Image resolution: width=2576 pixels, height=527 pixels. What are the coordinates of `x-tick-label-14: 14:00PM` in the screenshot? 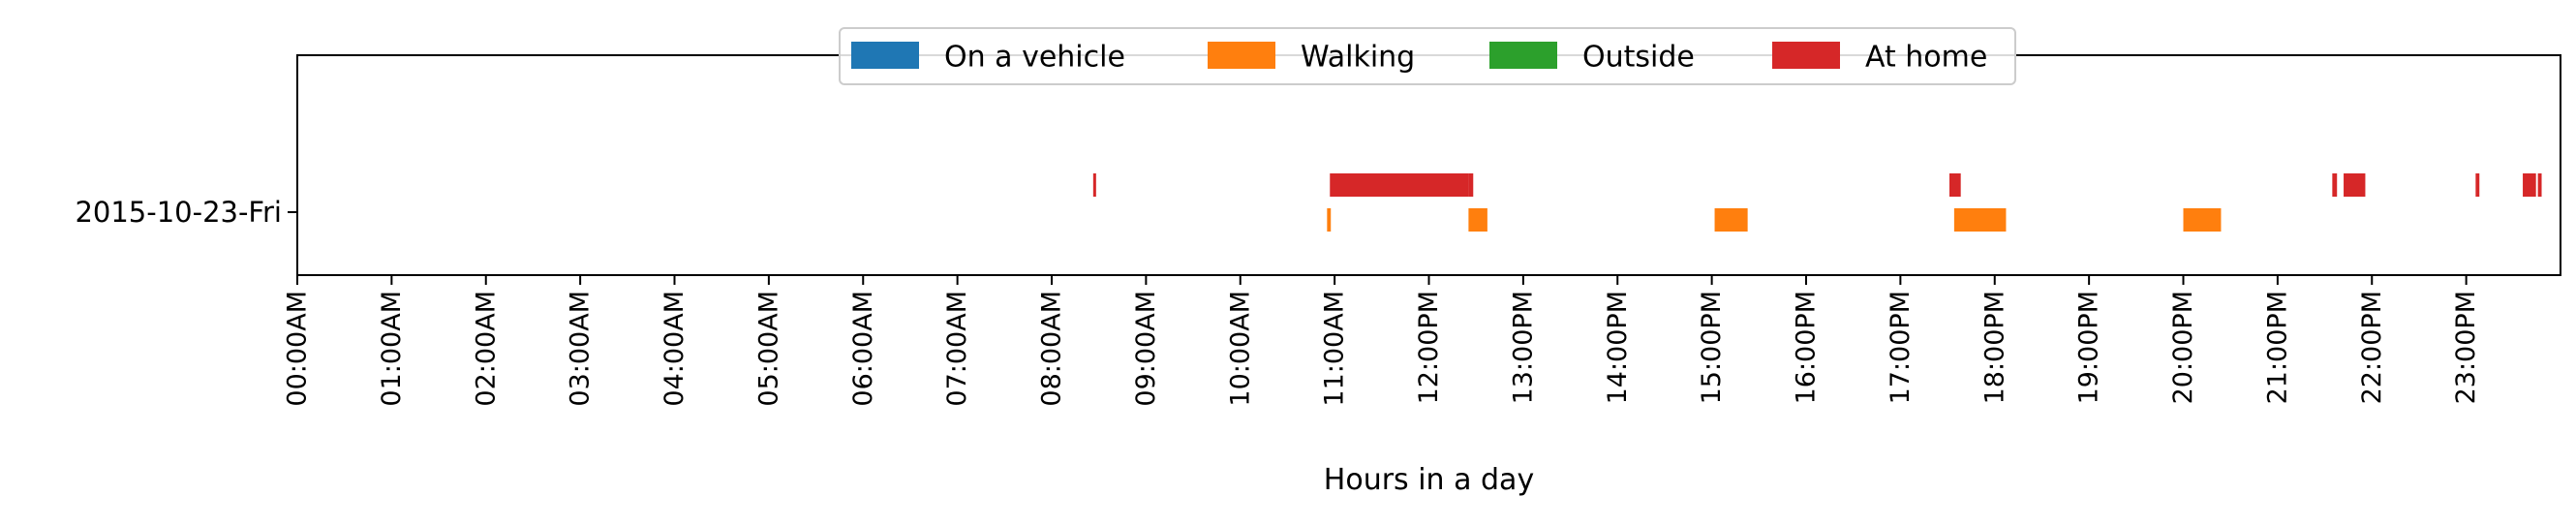 It's located at (1618, 347).